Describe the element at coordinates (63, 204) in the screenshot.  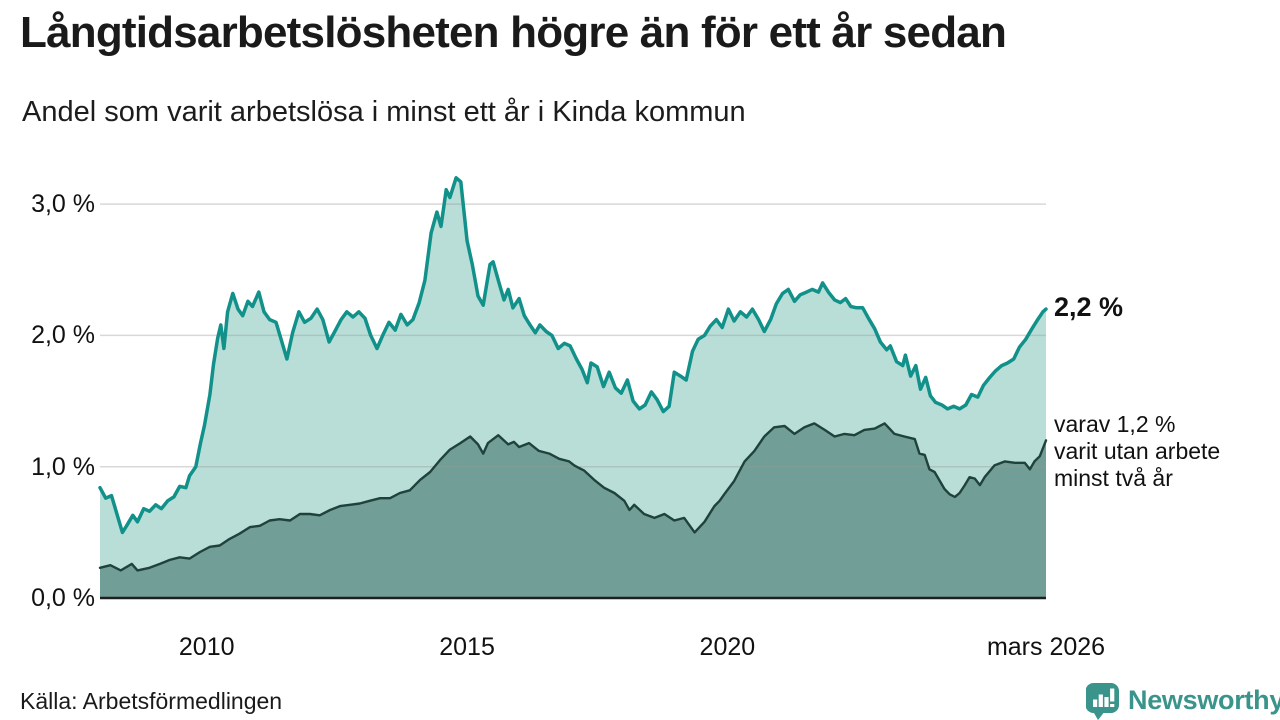
I see `y-axis-label: 3,0 %` at that location.